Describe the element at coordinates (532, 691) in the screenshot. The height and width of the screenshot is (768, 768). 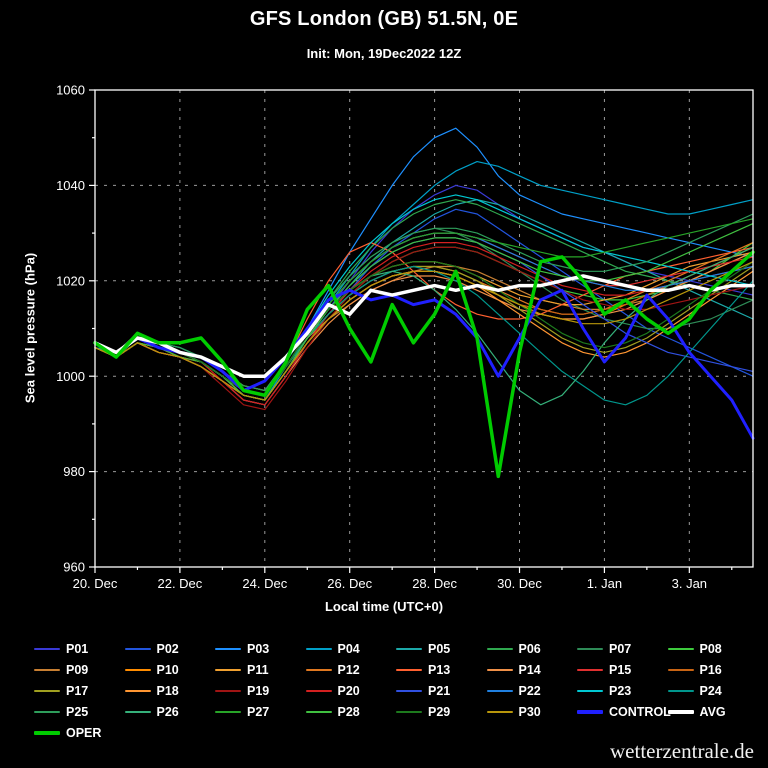
I see `legend-item-p22: P22` at that location.